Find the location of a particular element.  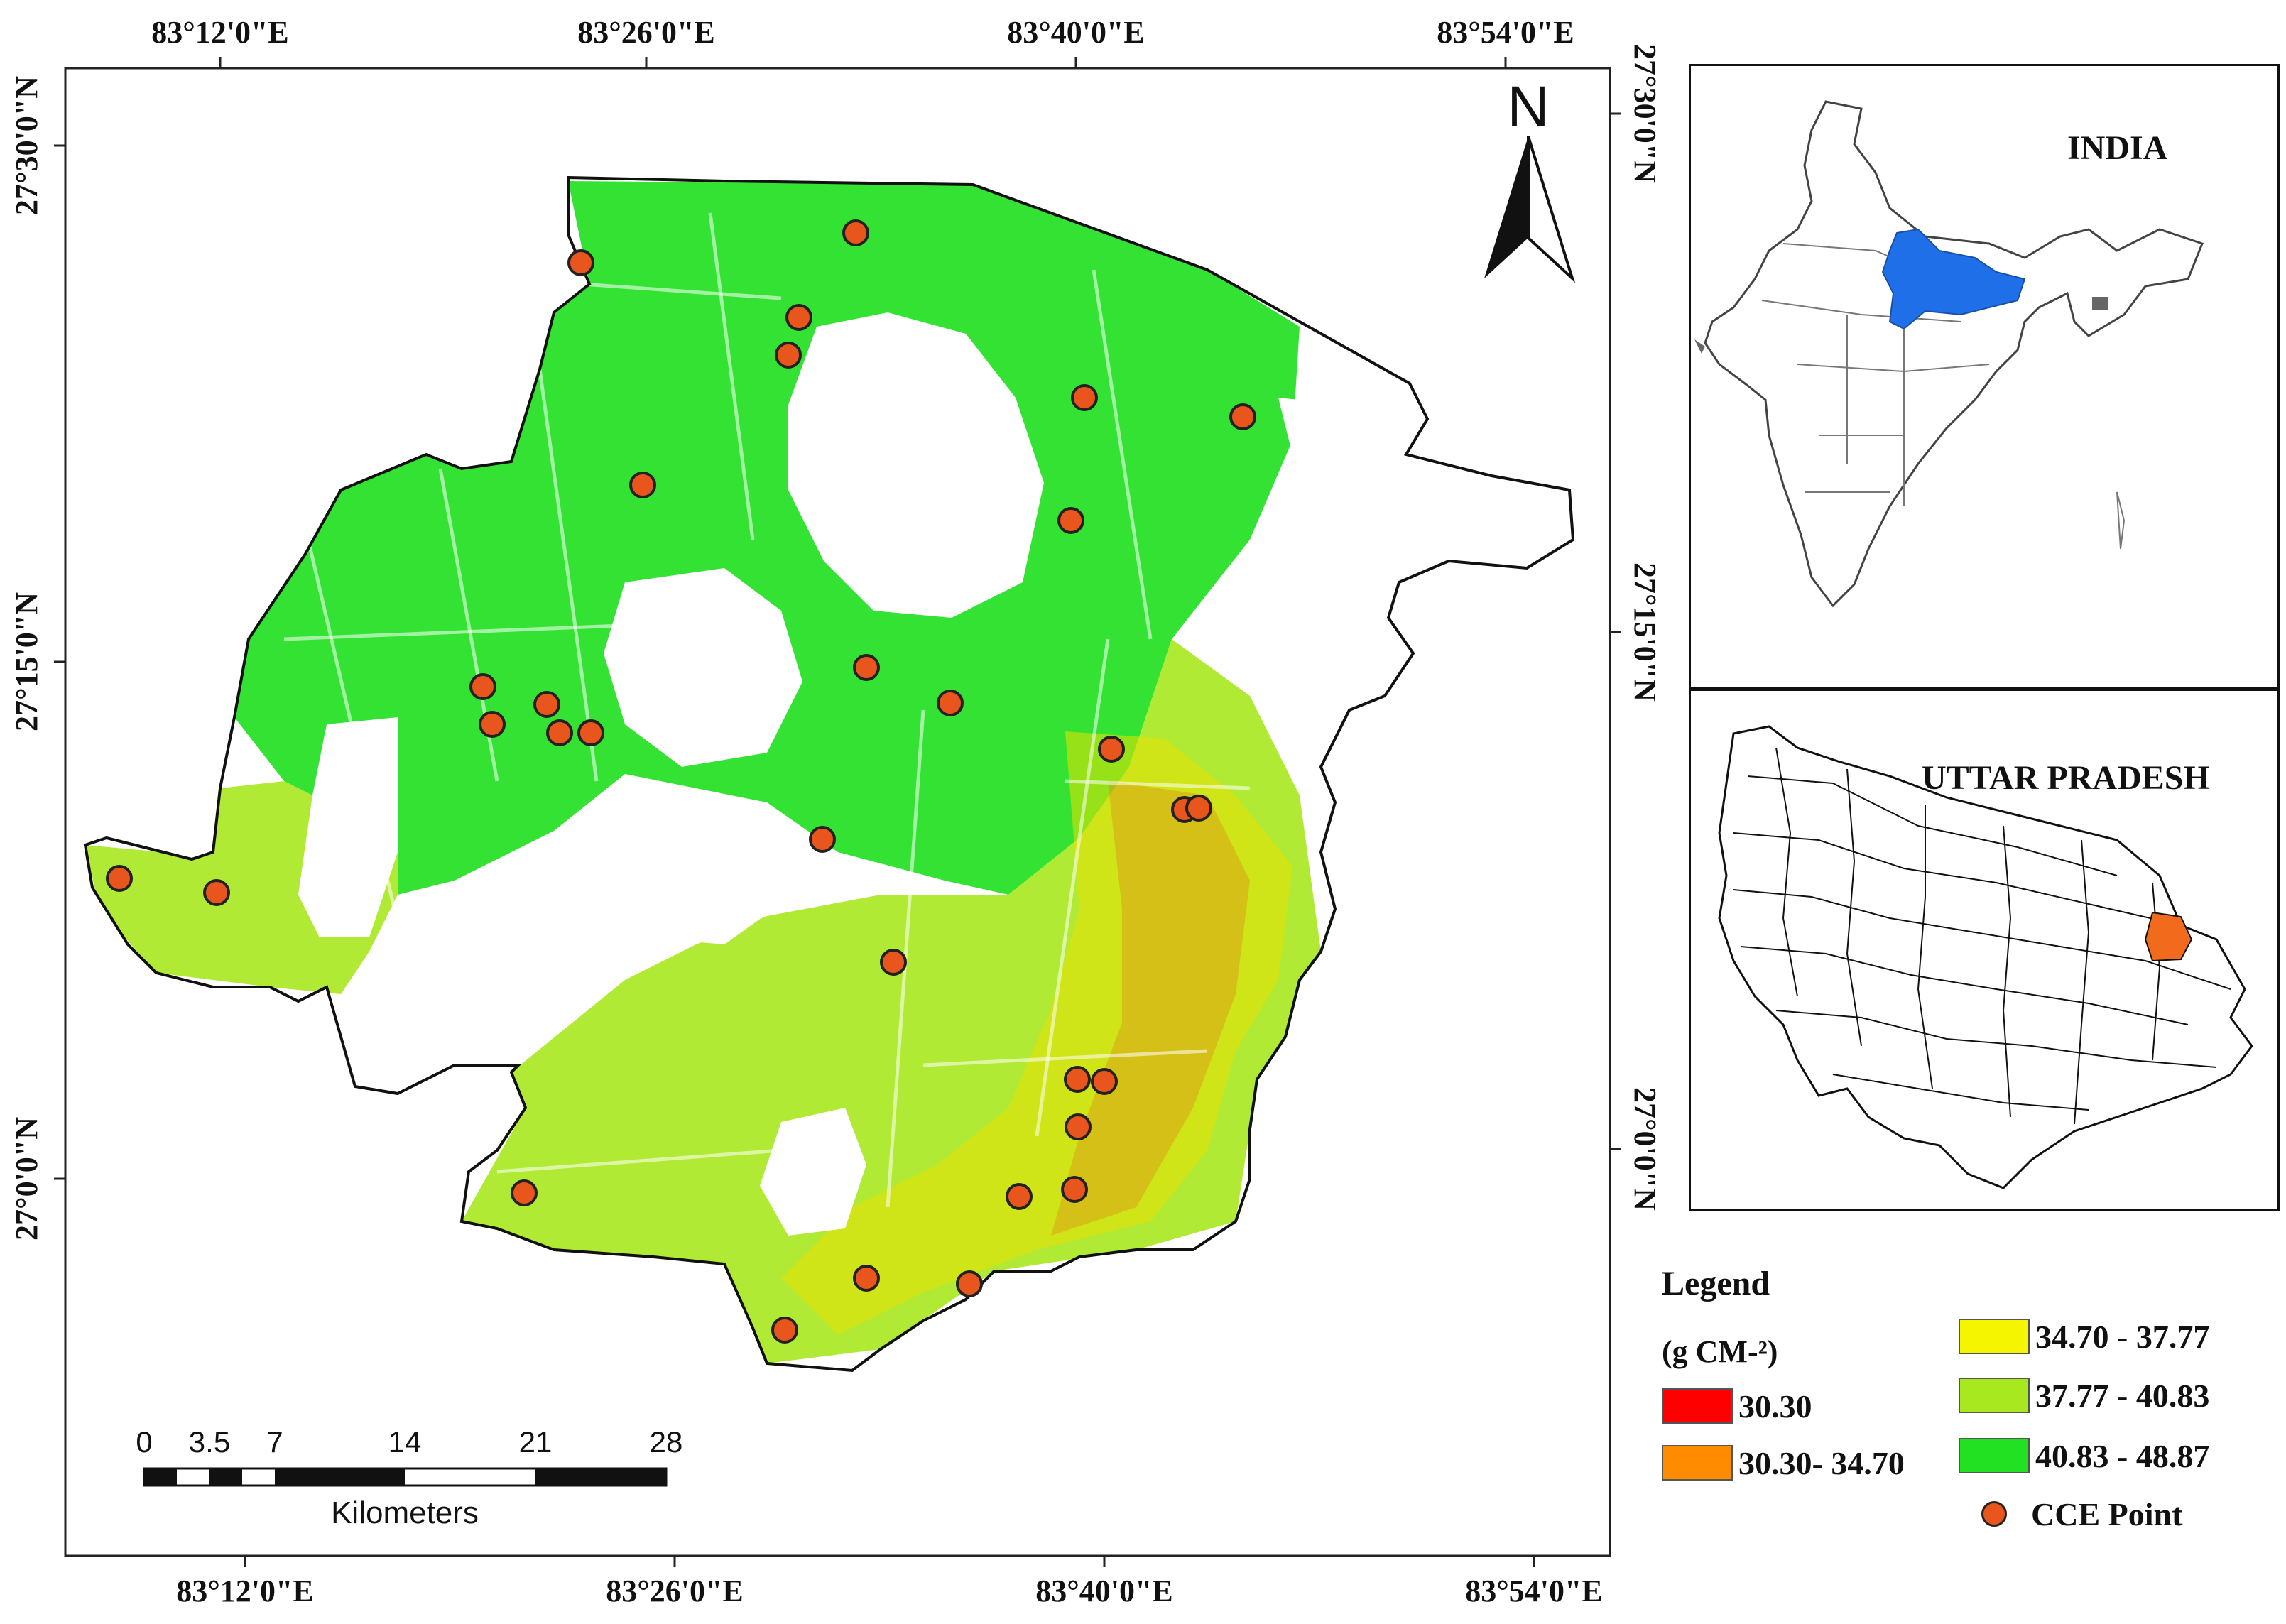

scale-tick-3: 14 is located at coordinates (405, 1442).